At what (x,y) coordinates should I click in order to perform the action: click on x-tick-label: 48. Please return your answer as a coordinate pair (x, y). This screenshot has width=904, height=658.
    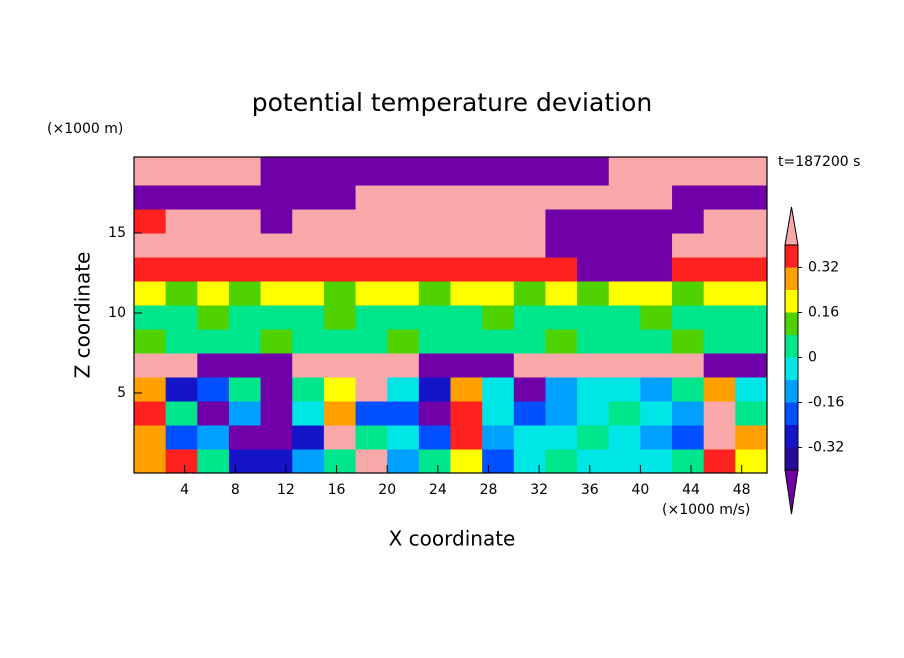
    Looking at the image, I should click on (742, 490).